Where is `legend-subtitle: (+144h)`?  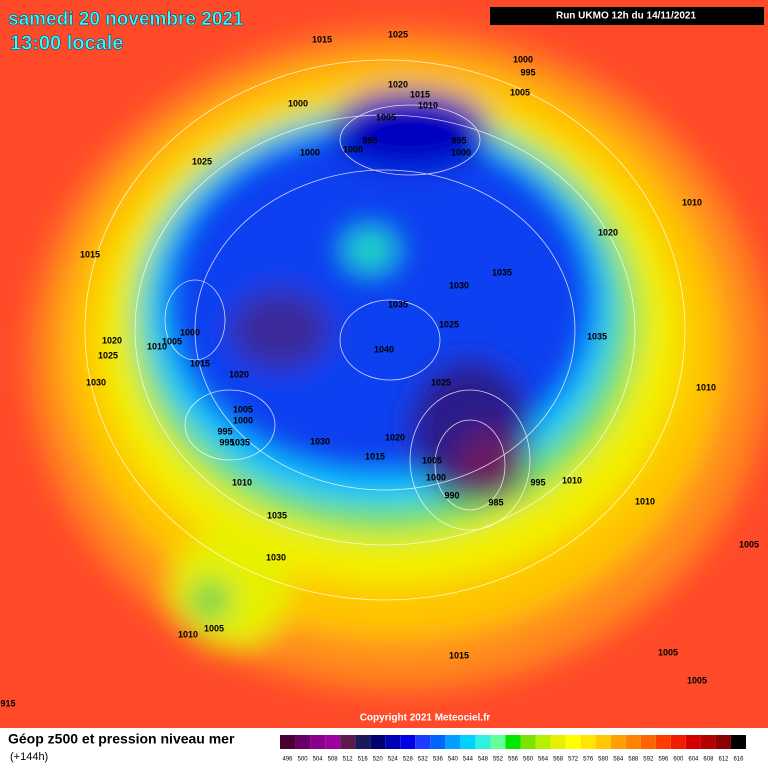
legend-subtitle: (+144h) is located at coordinates (29, 757).